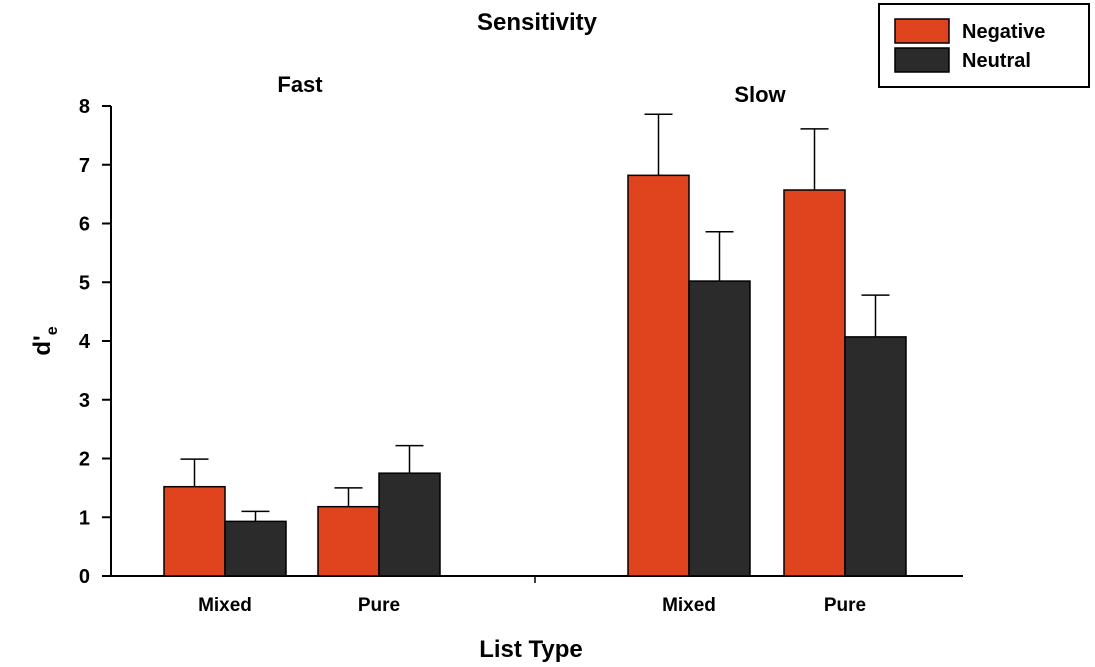 This screenshot has width=1095, height=667. What do you see at coordinates (84, 166) in the screenshot?
I see `y-tick-label: 7` at bounding box center [84, 166].